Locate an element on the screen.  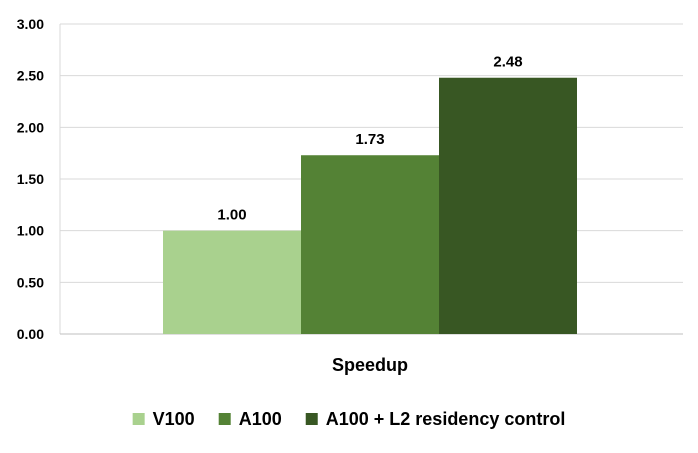
y-tick-label: 3.00 is located at coordinates (30, 24).